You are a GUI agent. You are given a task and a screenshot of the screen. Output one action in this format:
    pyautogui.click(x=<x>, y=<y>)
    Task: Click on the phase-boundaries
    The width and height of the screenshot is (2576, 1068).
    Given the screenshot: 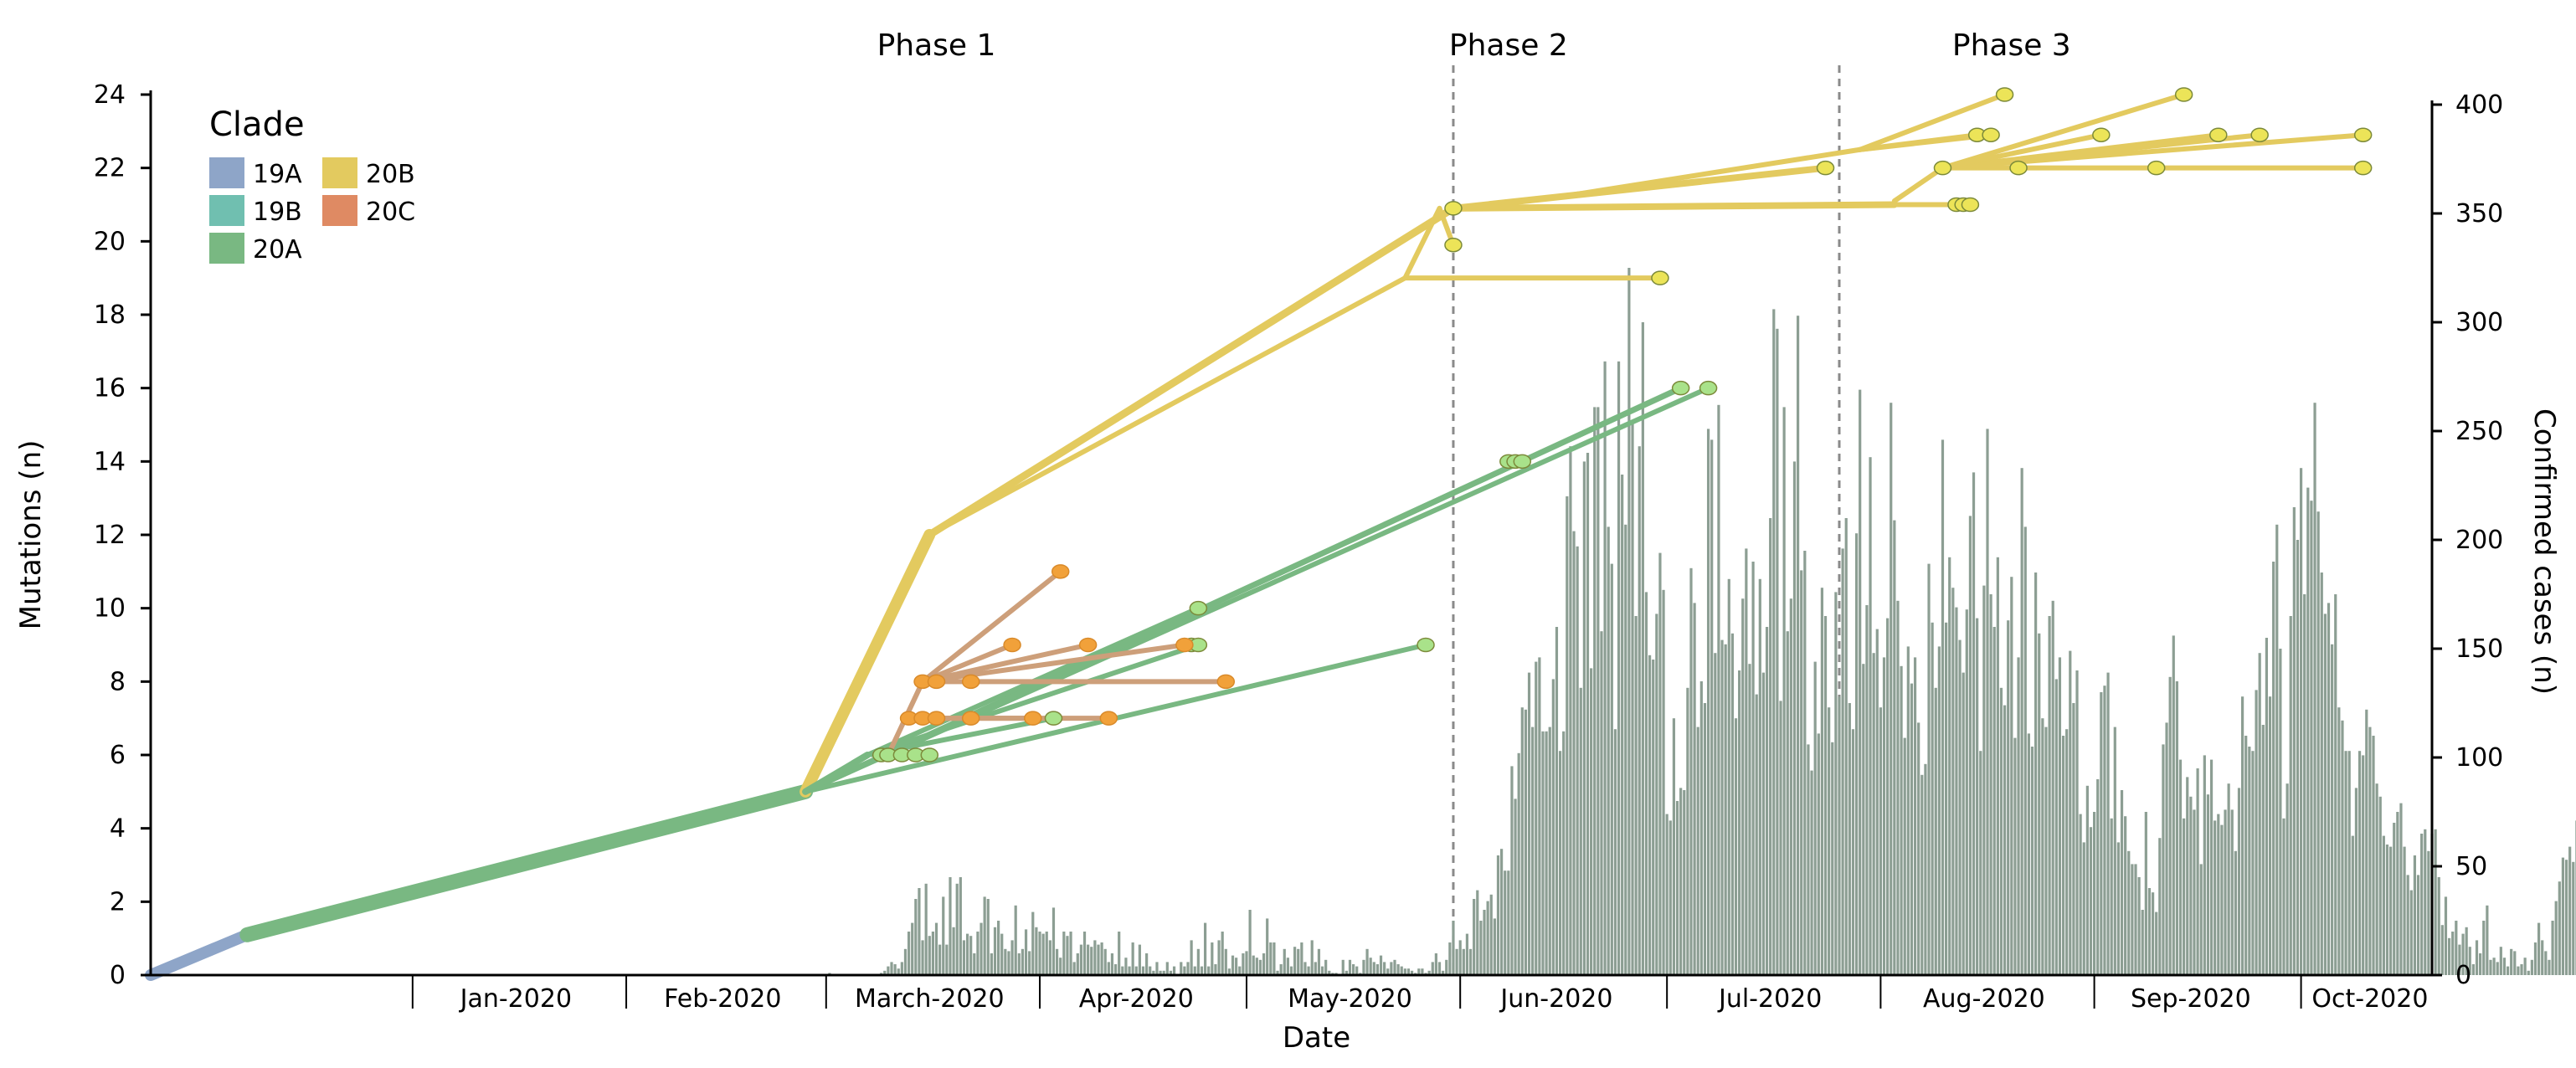 What is the action you would take?
    pyautogui.click(x=1646, y=520)
    